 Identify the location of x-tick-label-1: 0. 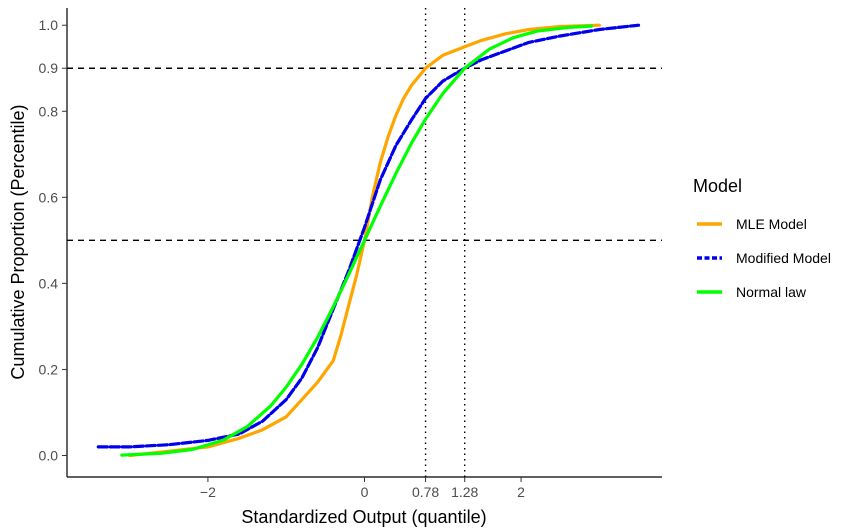
(365, 492).